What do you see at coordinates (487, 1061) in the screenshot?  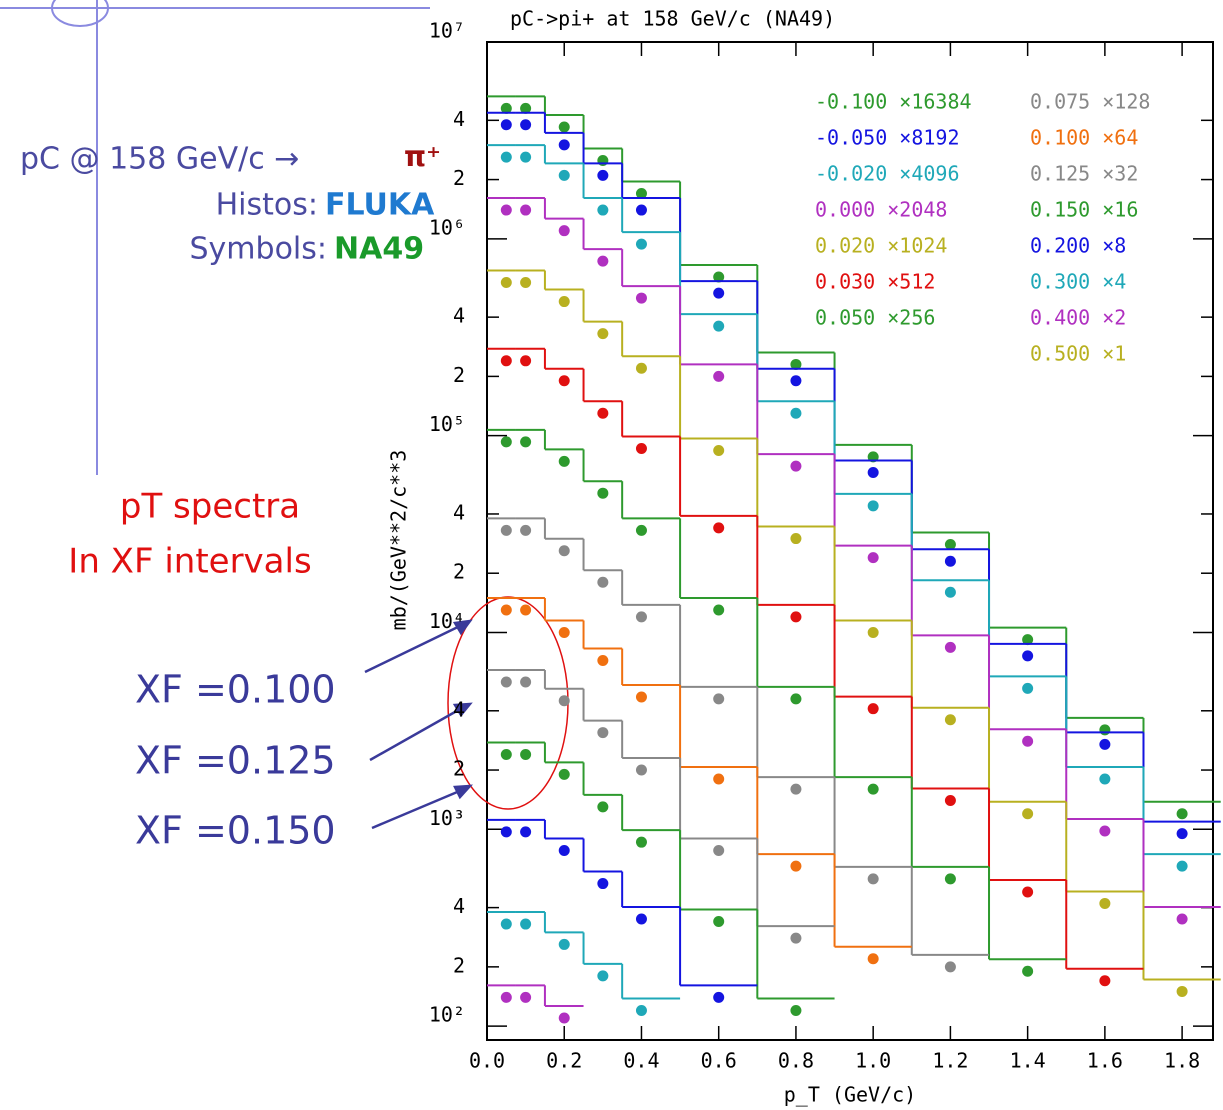 I see `x-tick-label: 0.0` at bounding box center [487, 1061].